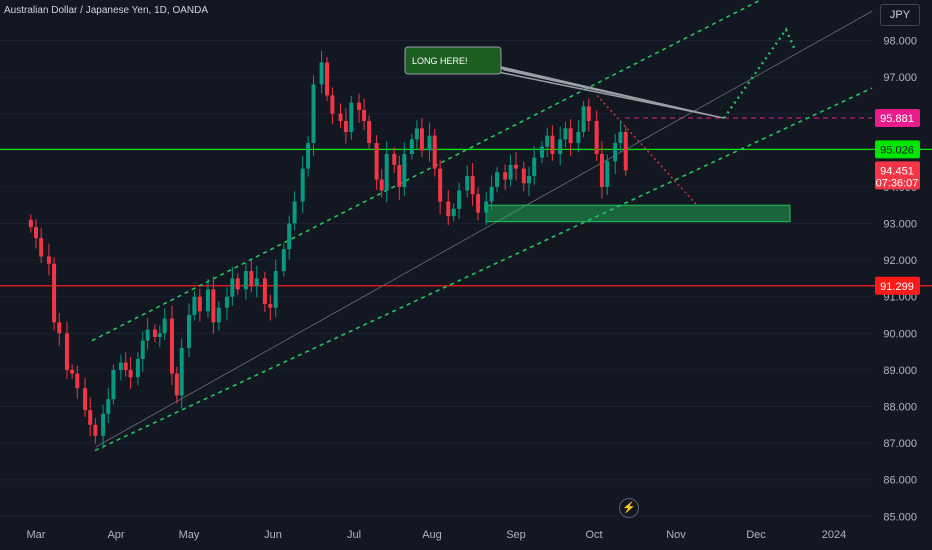 The width and height of the screenshot is (932, 550). I want to click on currency-button: JPY, so click(900, 15).